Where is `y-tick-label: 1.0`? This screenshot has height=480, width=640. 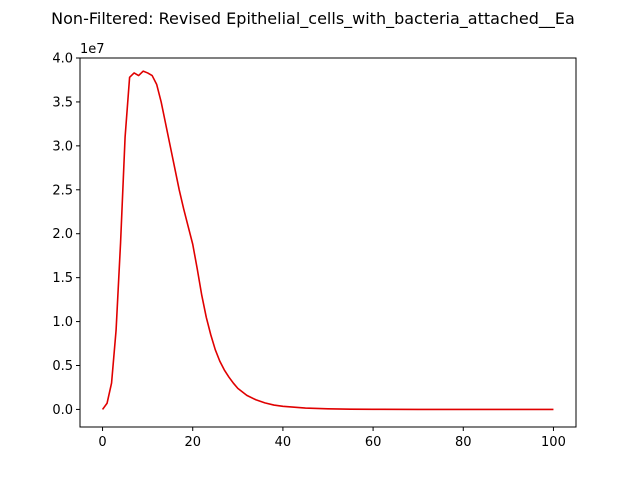 y-tick-label: 1.0 is located at coordinates (62, 322).